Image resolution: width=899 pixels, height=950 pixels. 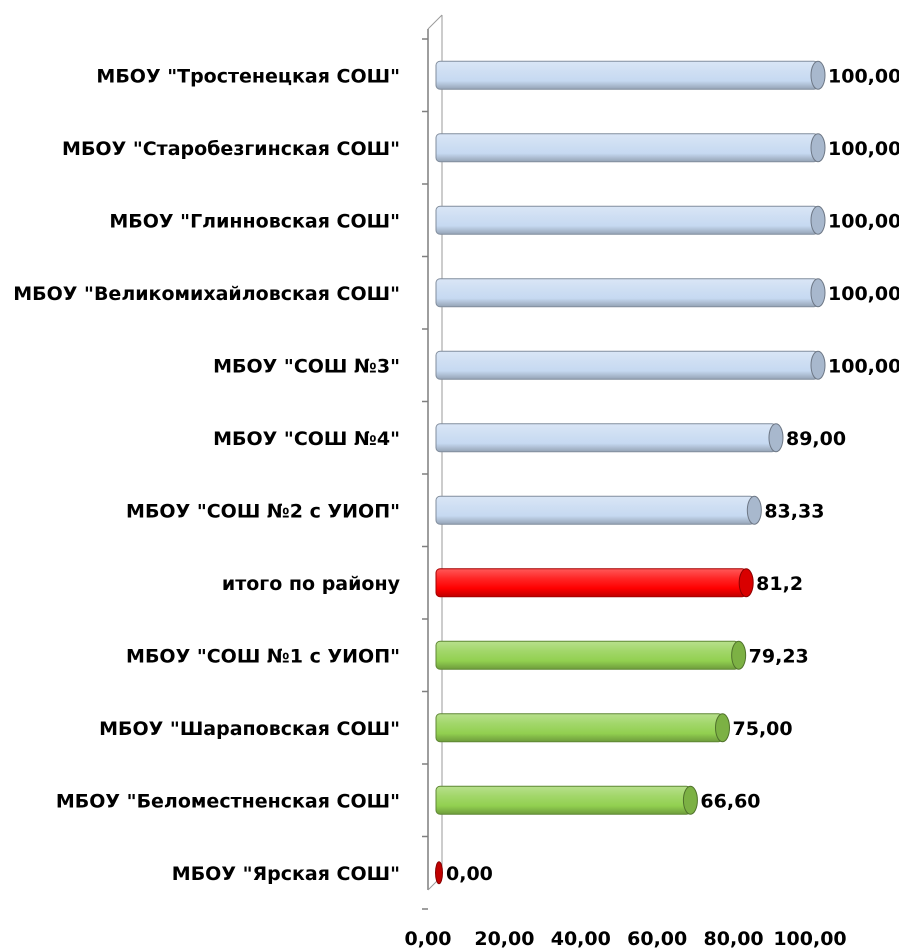 I want to click on data-label: 0,00, so click(x=469, y=874).